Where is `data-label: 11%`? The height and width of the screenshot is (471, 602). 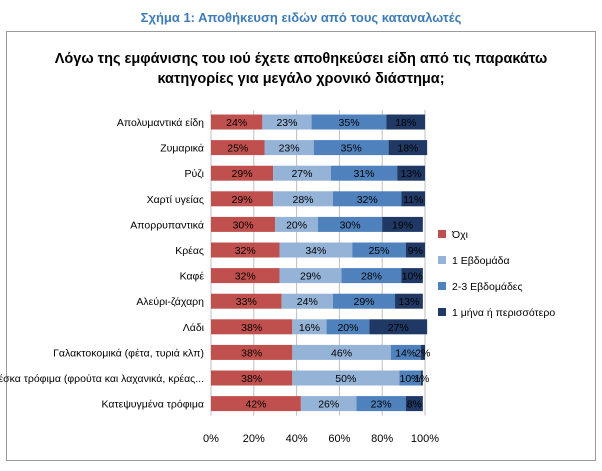 data-label: 11% is located at coordinates (413, 200).